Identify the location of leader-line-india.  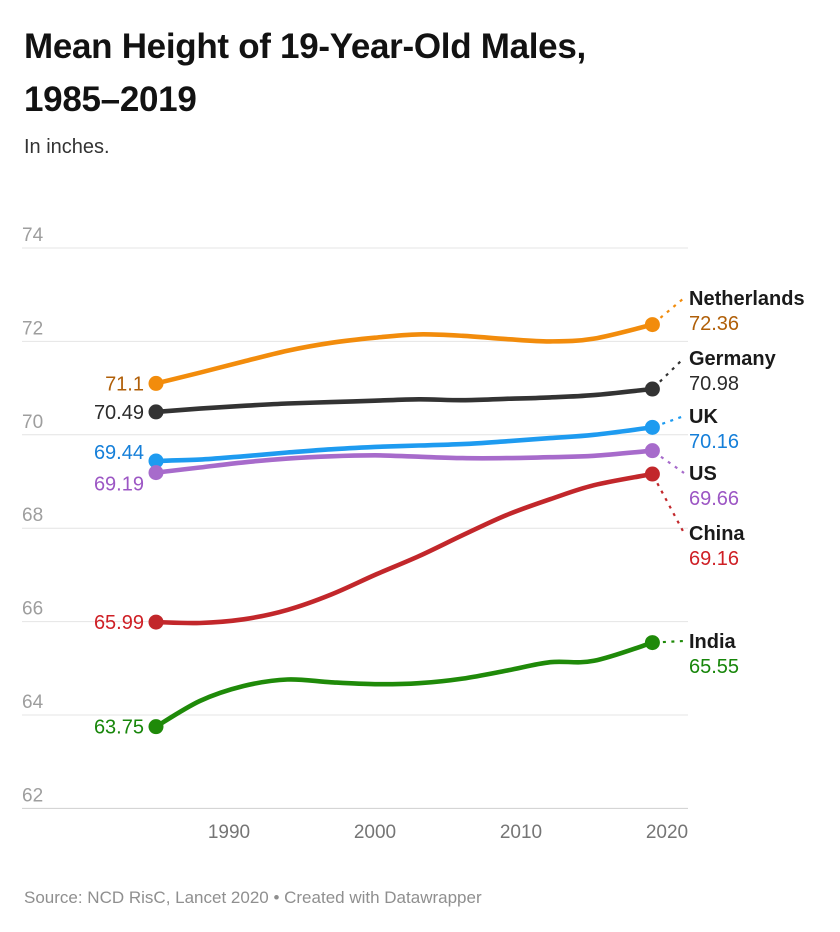
(673, 641).